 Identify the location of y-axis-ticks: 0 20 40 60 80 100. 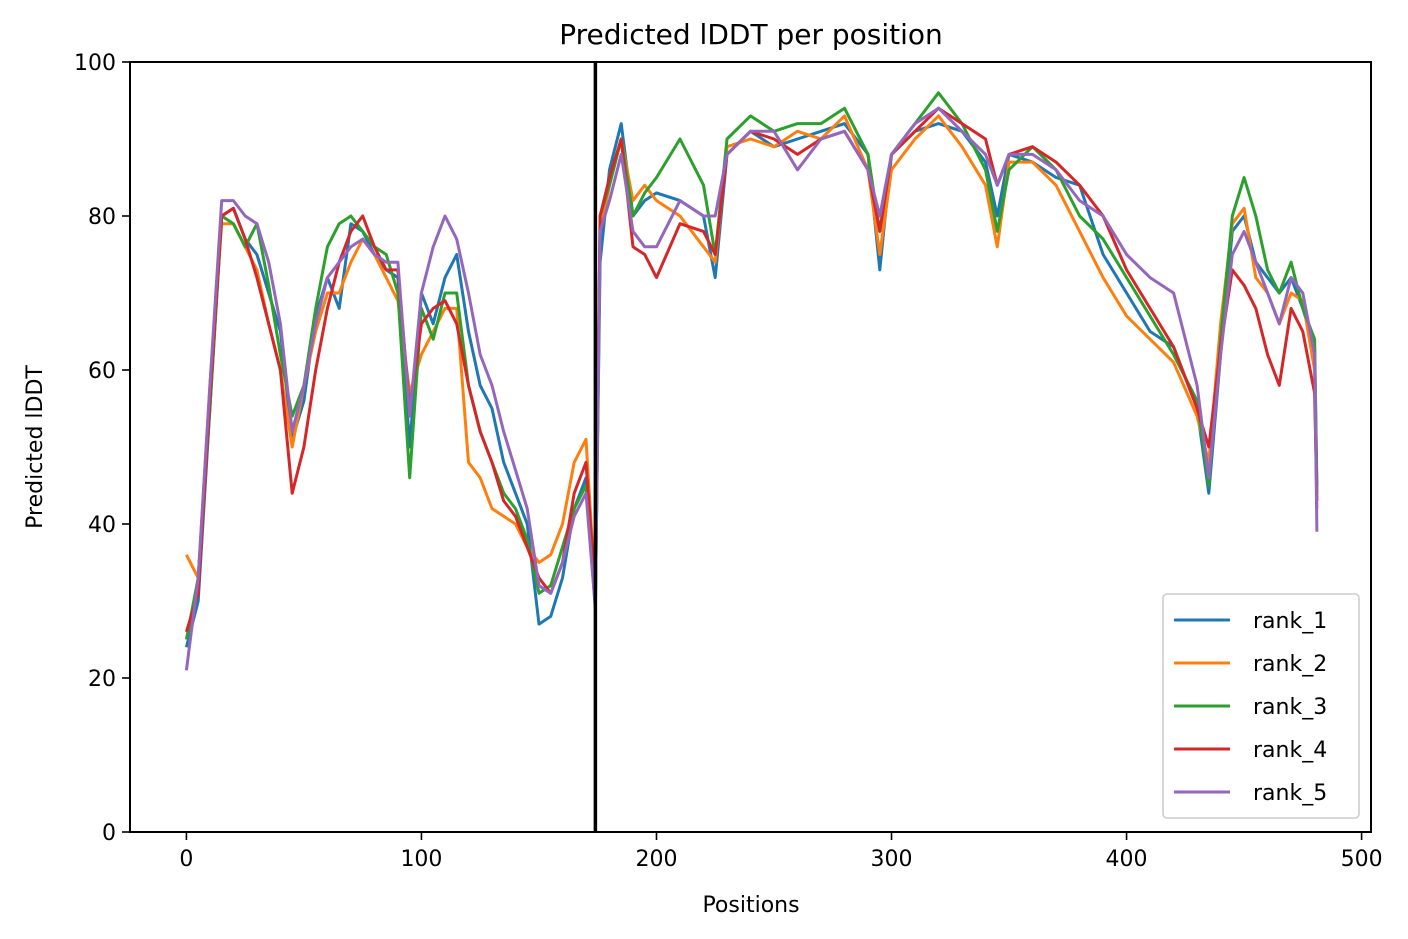
(102, 448).